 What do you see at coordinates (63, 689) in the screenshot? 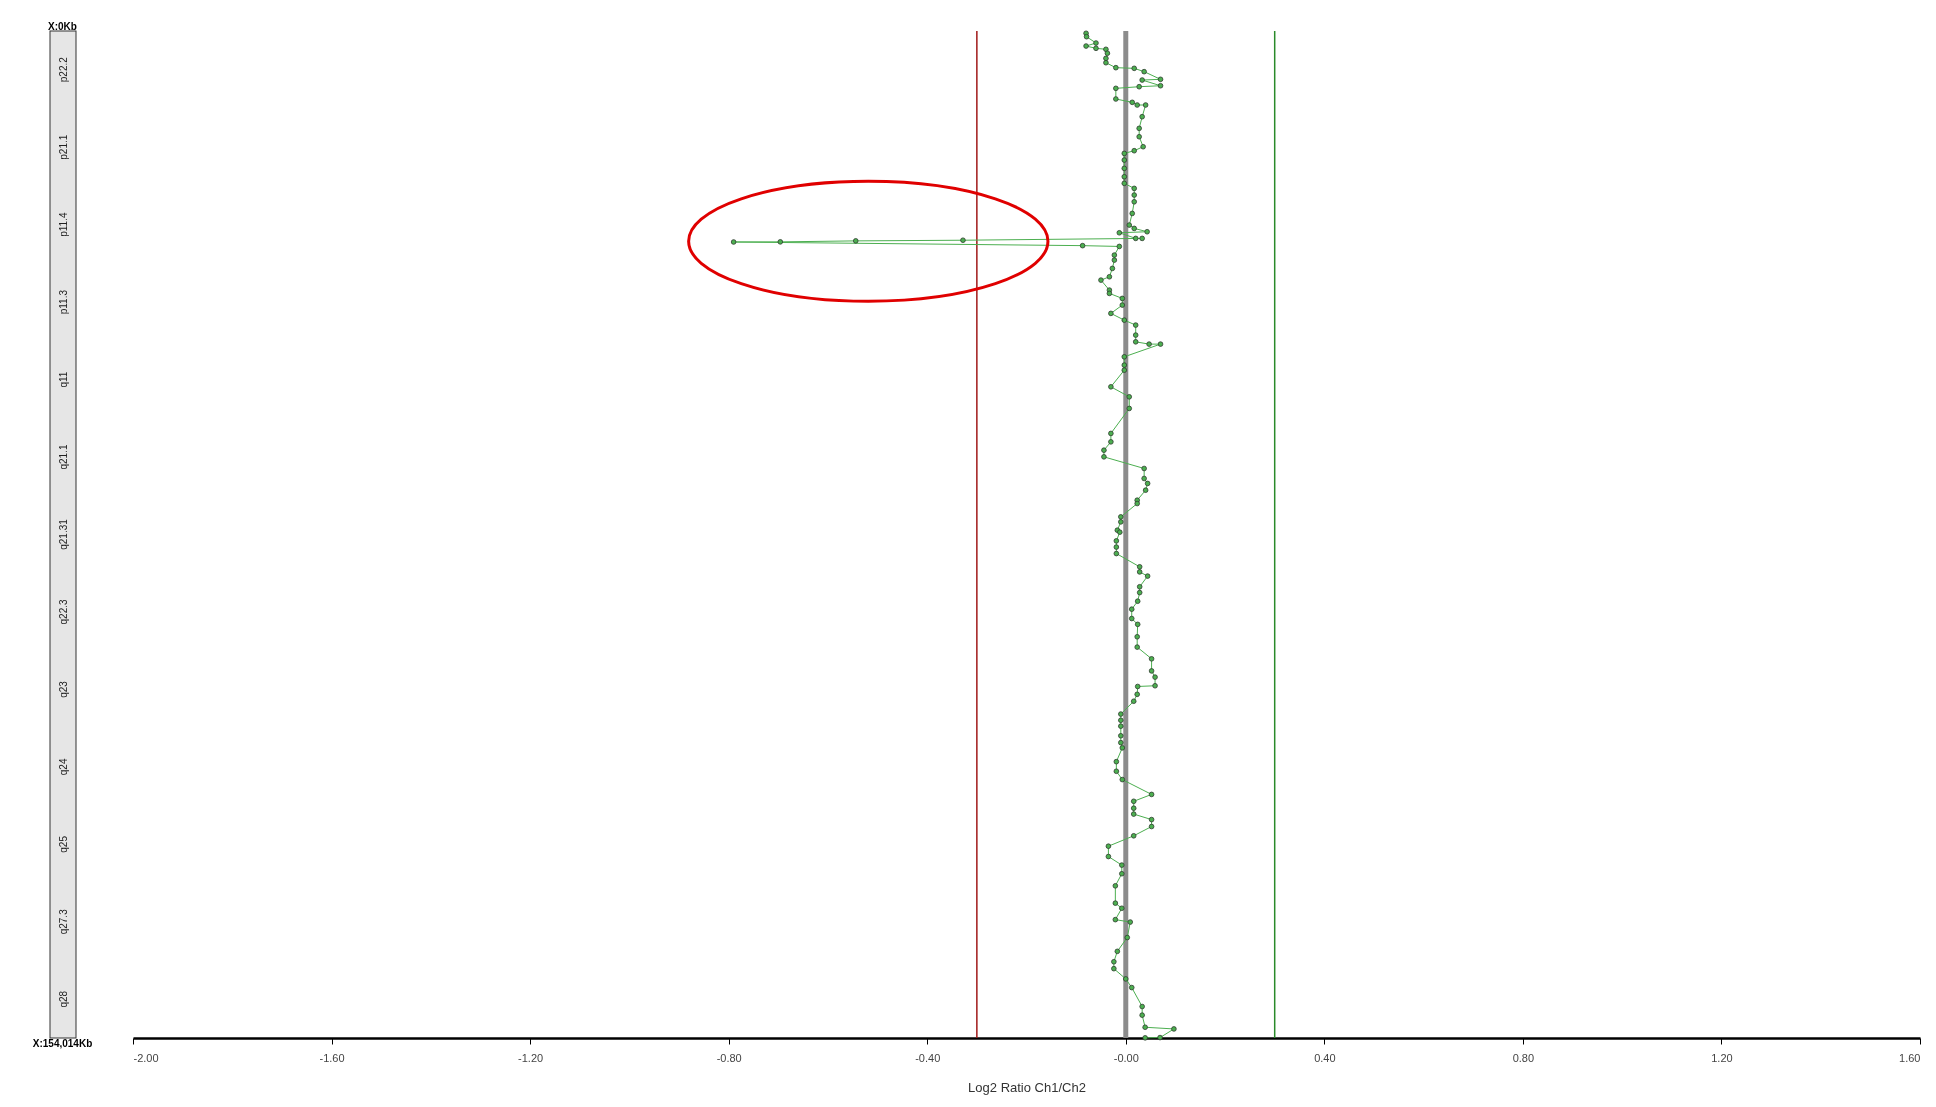
I see `text: q23` at bounding box center [63, 689].